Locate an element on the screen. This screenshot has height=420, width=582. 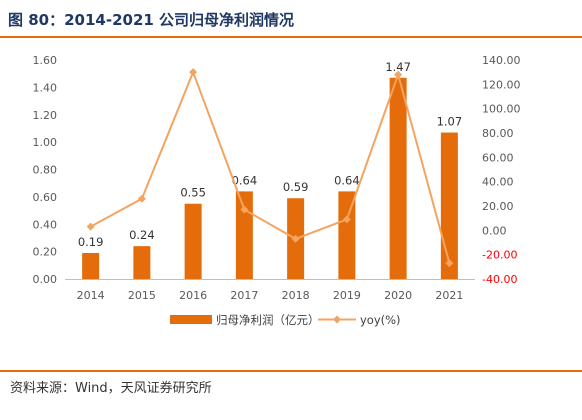
x-axis-ticks: 2014 2015 2016 2017 2018 2019 2020 2021 is located at coordinates (270, 295).